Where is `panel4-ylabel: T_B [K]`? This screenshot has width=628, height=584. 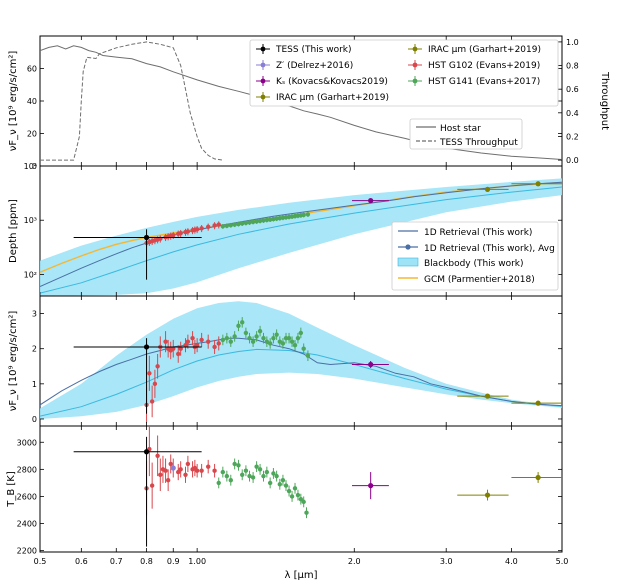 panel4-ylabel: T_B [K] is located at coordinates (11, 489).